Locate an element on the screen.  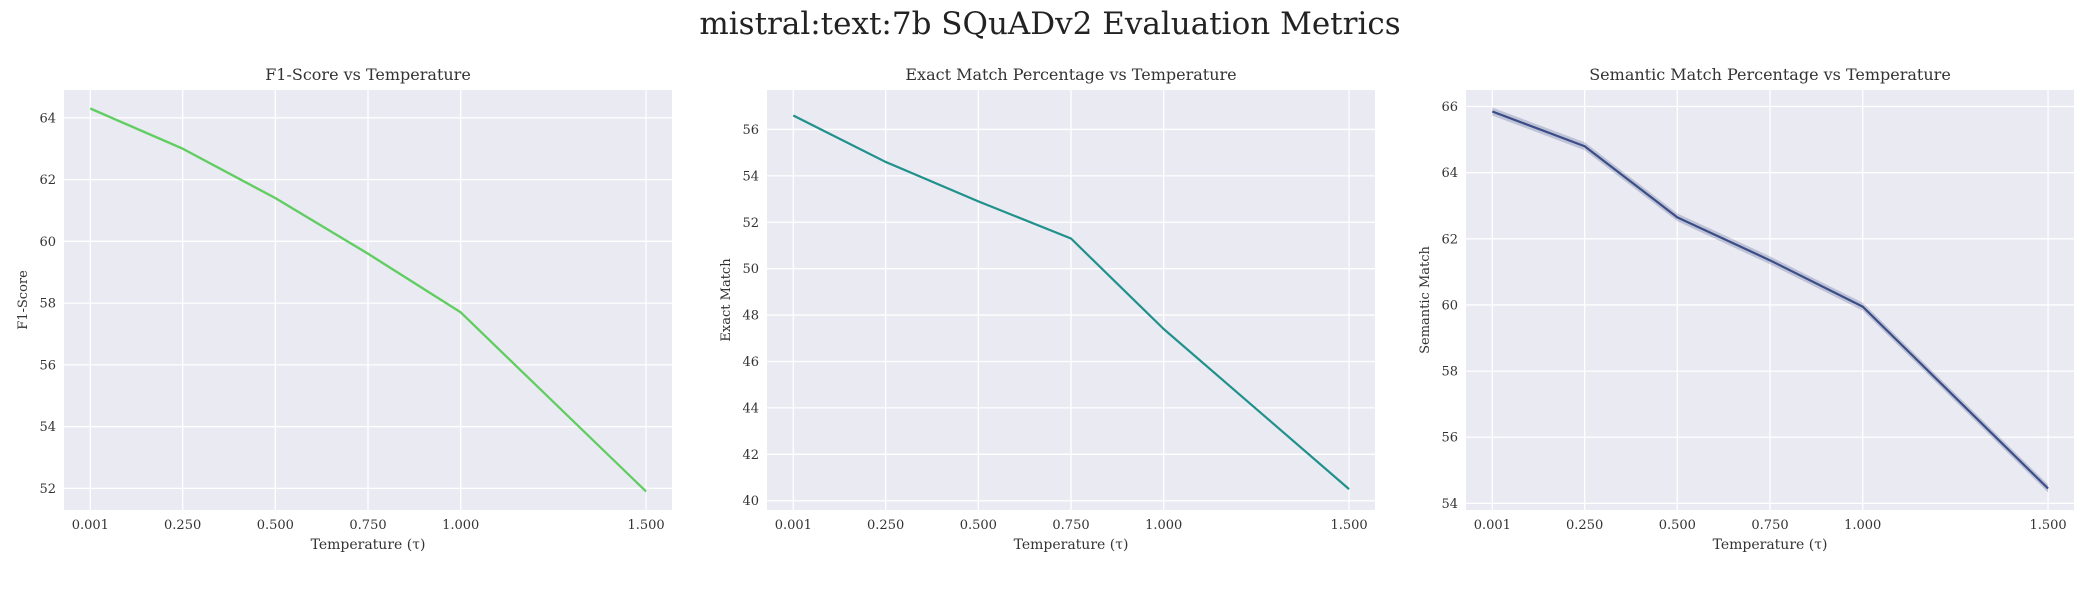
y-axis-label: F1-Score is located at coordinates (23, 300).